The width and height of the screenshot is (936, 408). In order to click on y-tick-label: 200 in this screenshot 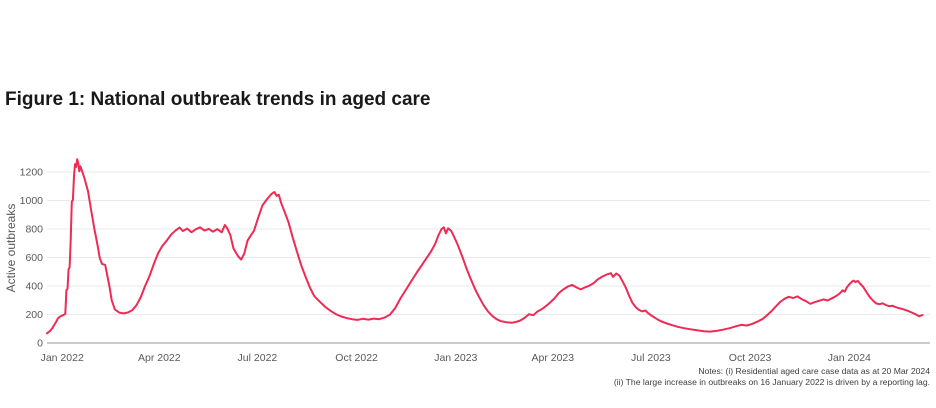, I will do `click(34, 315)`.